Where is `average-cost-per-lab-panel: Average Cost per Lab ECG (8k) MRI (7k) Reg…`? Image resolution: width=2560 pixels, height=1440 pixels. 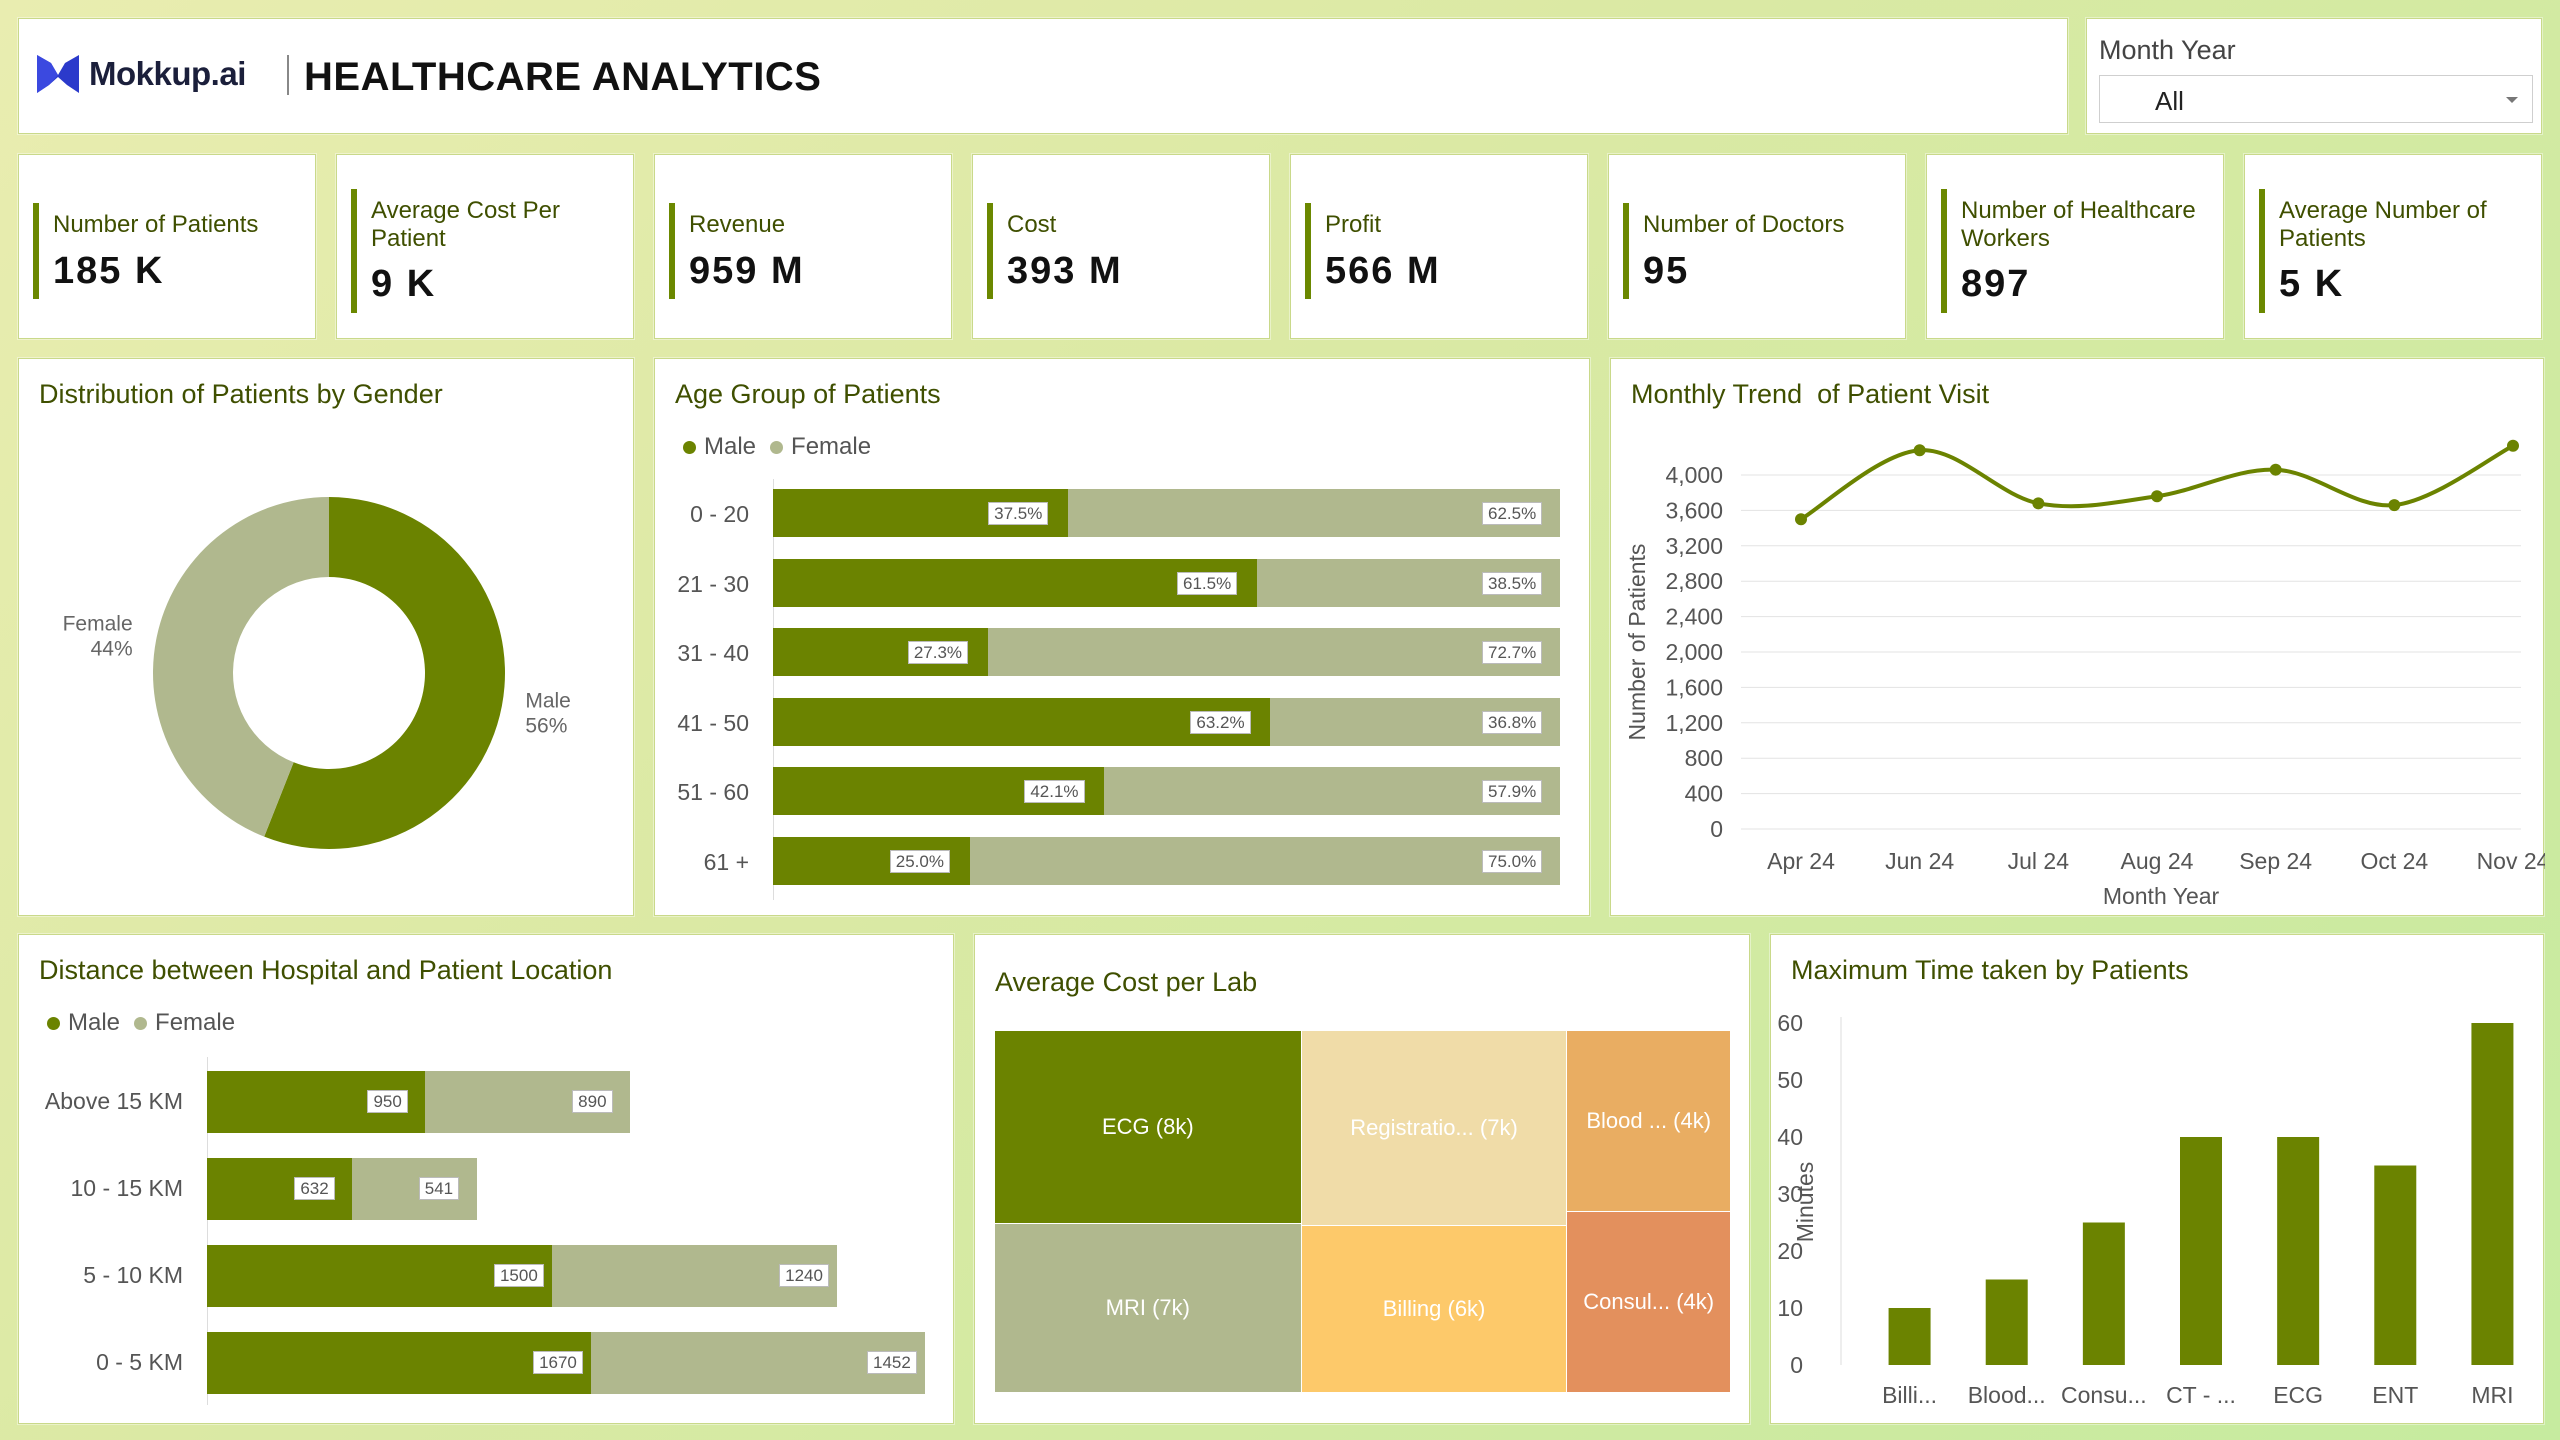 average-cost-per-lab-panel: Average Cost per Lab ECG (8k) MRI (7k) Reg… is located at coordinates (1362, 1179).